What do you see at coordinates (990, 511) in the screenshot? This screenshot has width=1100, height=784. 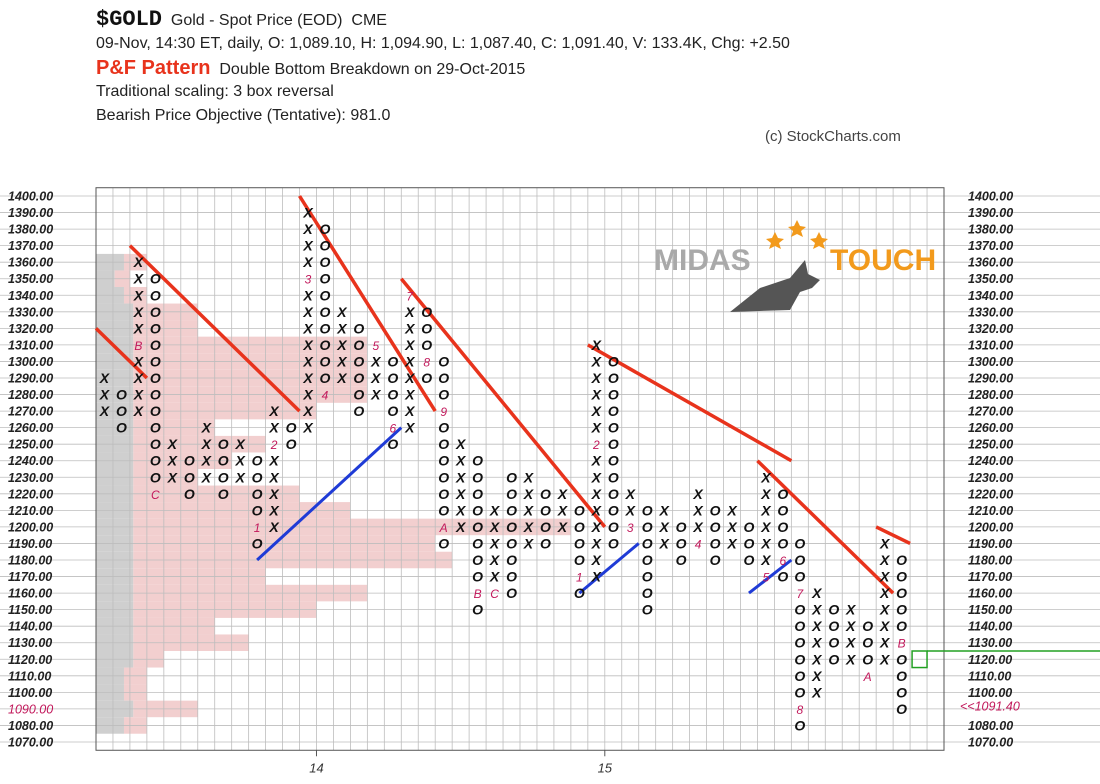 I see `y-tick-label-right: 1210.00` at bounding box center [990, 511].